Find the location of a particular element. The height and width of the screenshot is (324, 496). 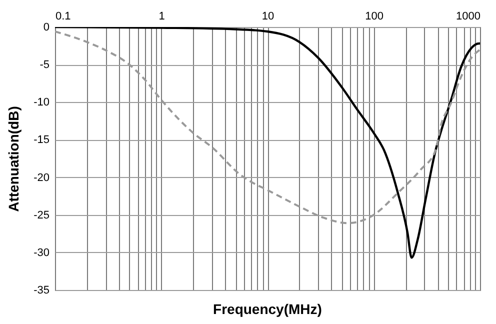

y-tick-label: -10 is located at coordinates (42, 102).